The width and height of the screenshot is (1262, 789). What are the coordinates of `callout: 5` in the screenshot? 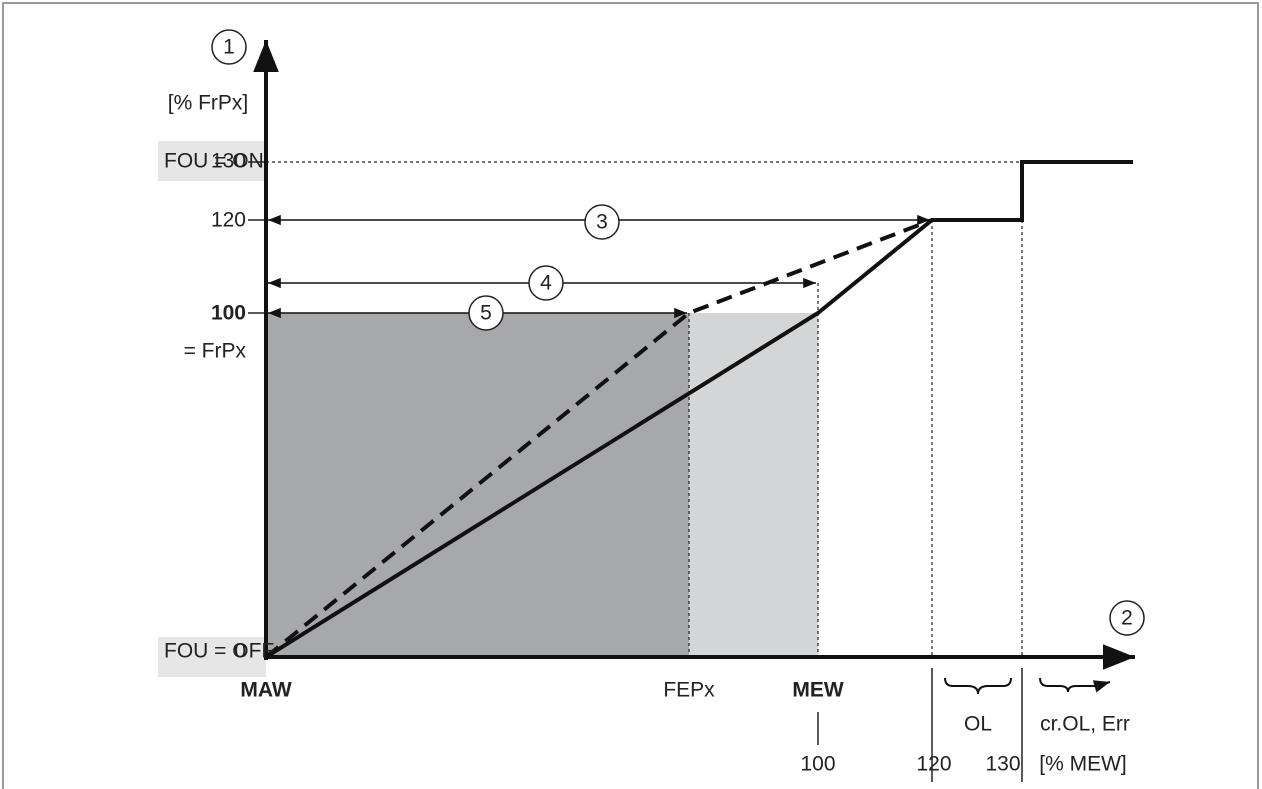 It's located at (486, 313).